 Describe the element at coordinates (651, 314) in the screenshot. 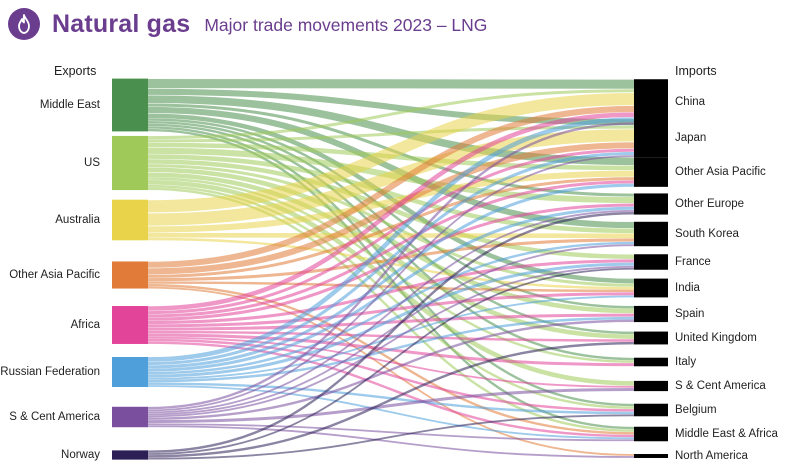

I see `importer-bar-spain` at that location.